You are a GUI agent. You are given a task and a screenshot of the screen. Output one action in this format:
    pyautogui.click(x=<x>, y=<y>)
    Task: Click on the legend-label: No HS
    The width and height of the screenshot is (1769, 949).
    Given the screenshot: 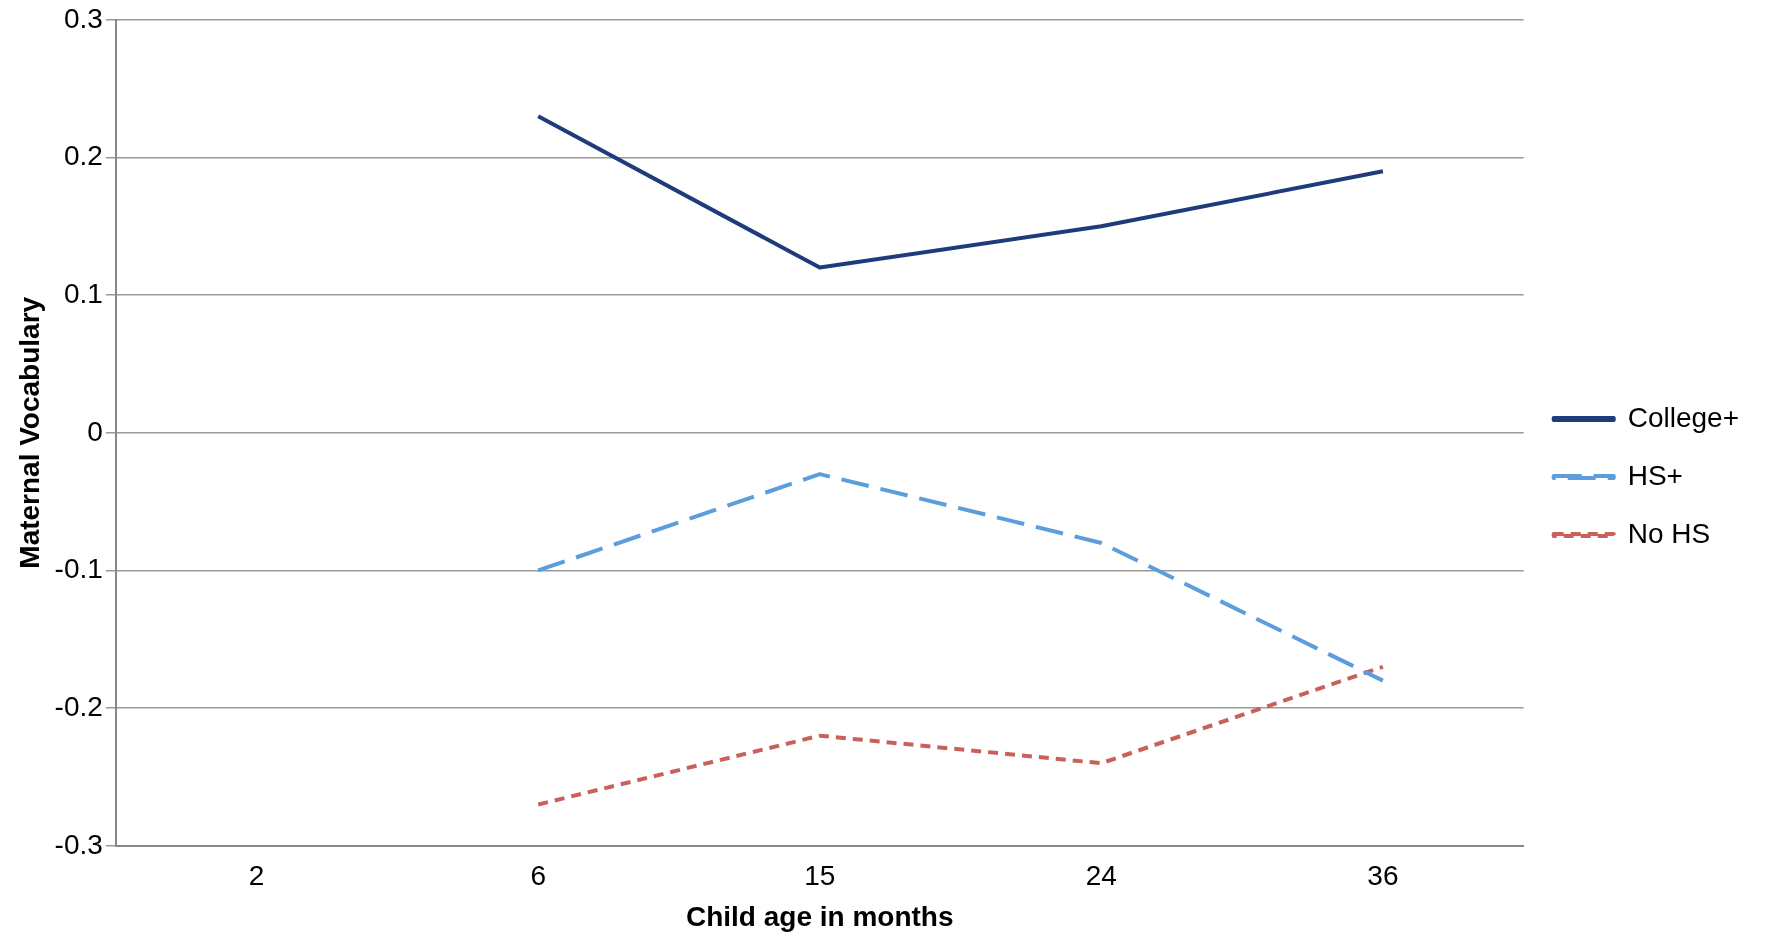 What is the action you would take?
    pyautogui.click(x=1669, y=533)
    